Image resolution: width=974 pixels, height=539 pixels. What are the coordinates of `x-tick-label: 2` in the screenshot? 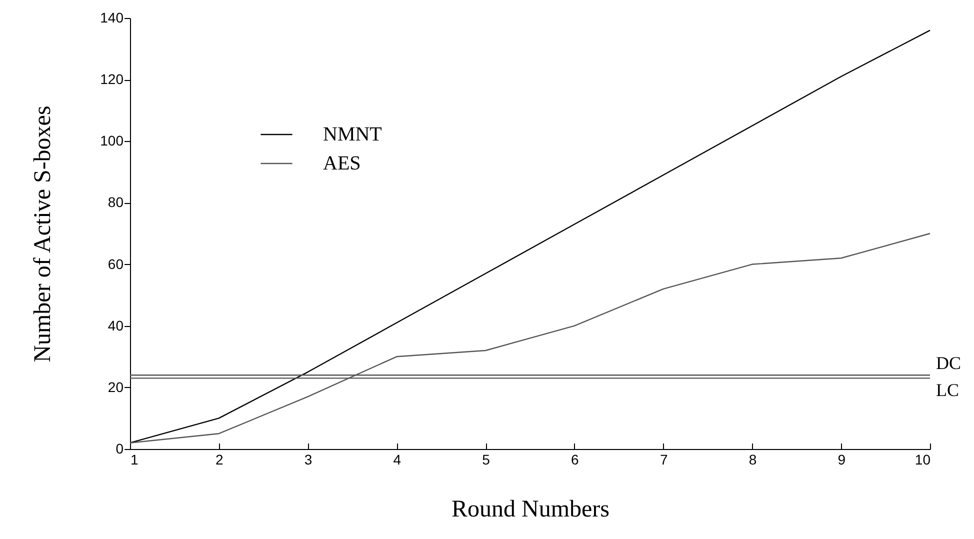 It's located at (219, 460).